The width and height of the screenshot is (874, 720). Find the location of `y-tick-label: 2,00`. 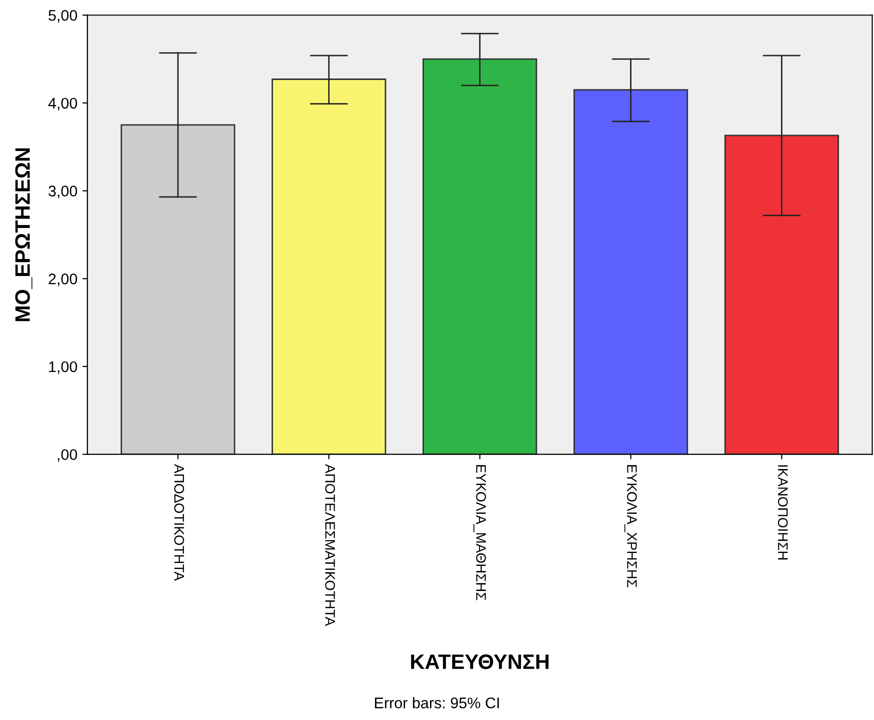

y-tick-label: 2,00 is located at coordinates (63, 280).